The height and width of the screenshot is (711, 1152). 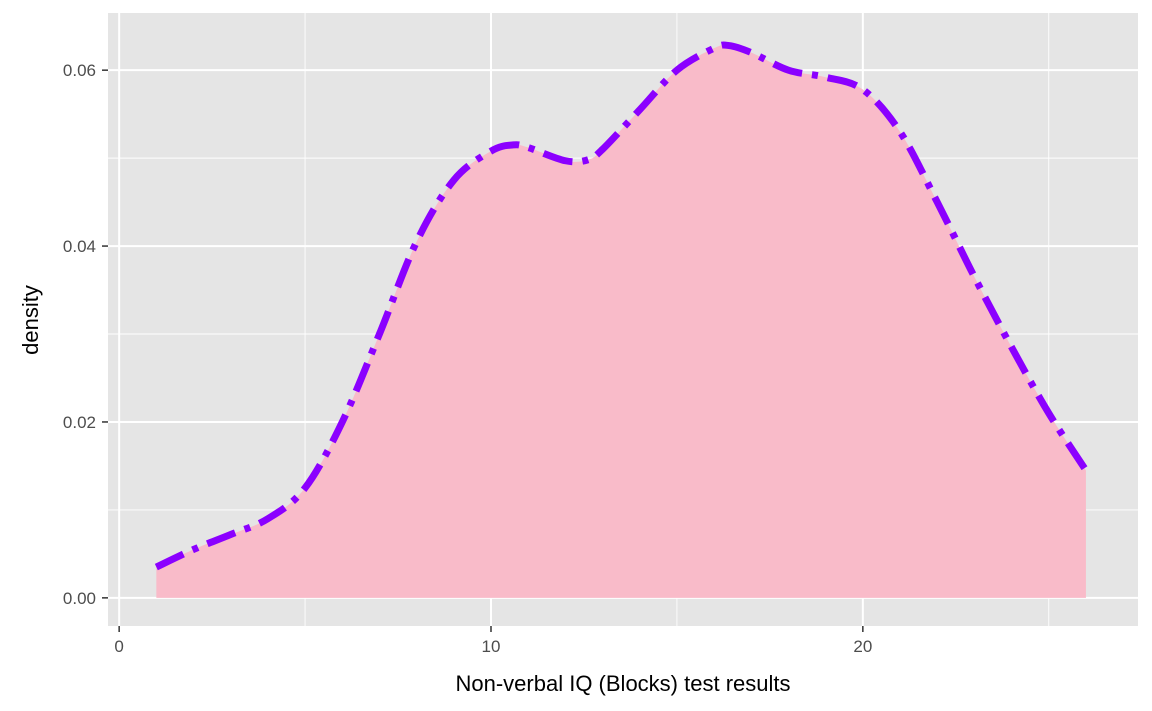 I want to click on x-axis: 0 10 20, so click(x=493, y=641).